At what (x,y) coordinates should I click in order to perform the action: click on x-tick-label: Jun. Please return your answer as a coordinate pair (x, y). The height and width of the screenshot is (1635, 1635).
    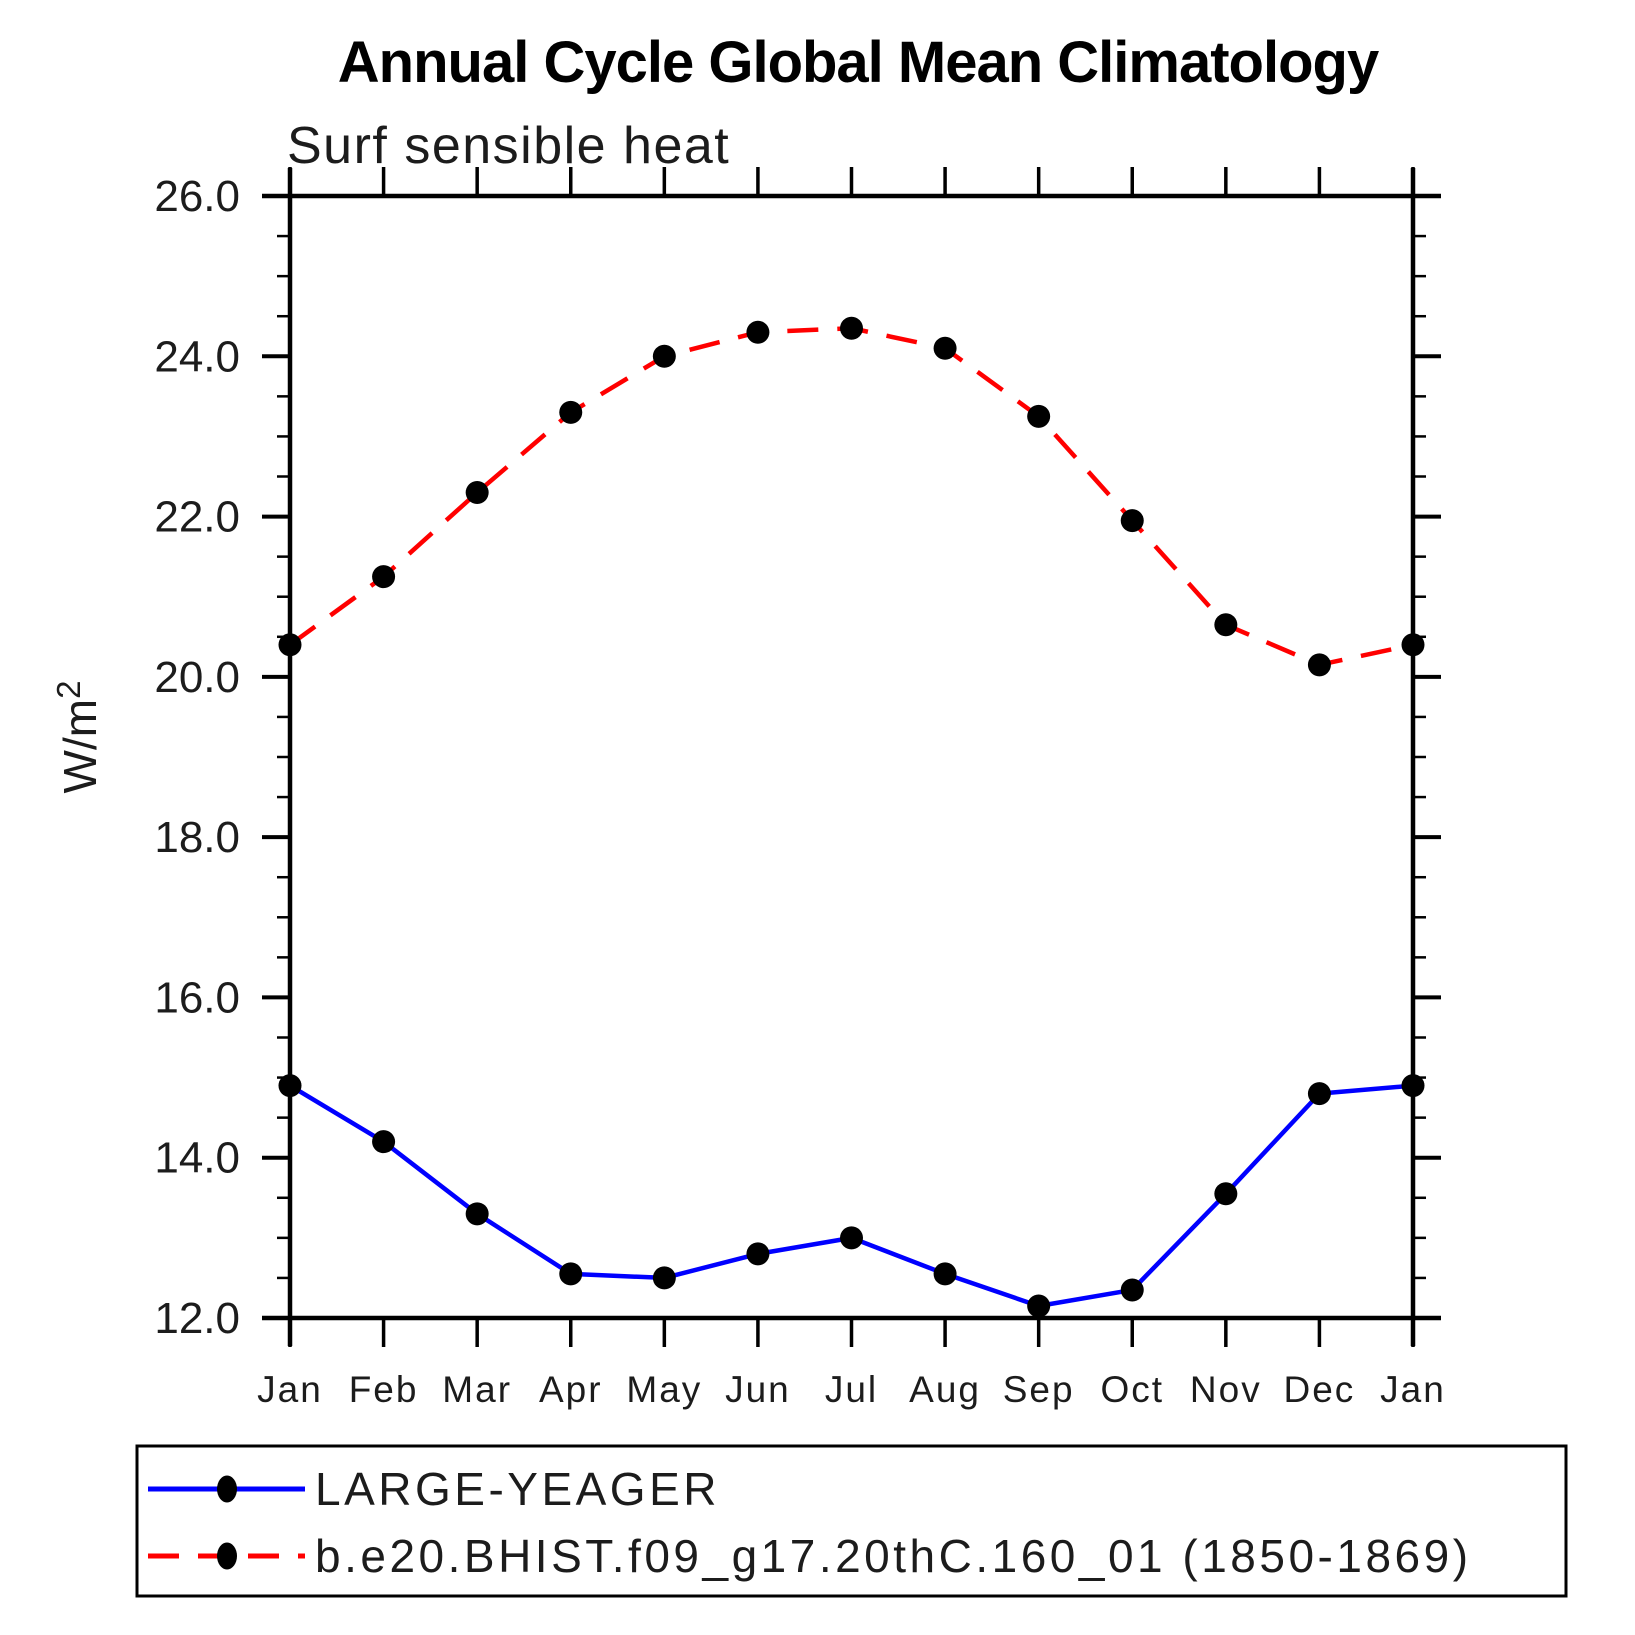
    Looking at the image, I should click on (758, 1389).